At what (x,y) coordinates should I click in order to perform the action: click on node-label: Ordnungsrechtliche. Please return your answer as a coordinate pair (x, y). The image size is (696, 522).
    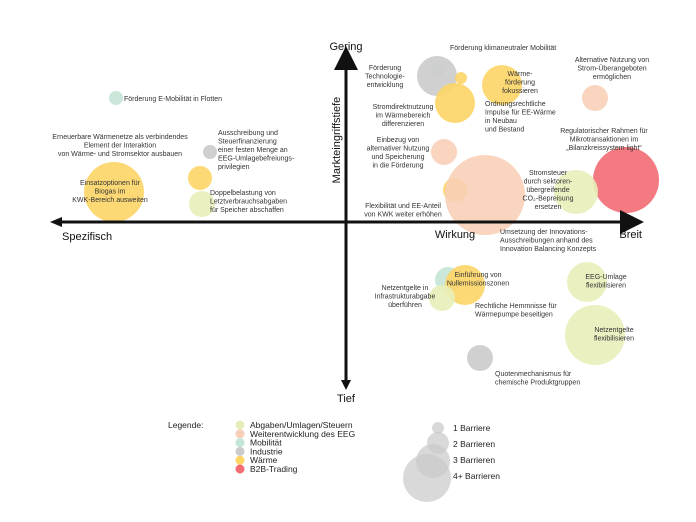
    Looking at the image, I should click on (515, 104).